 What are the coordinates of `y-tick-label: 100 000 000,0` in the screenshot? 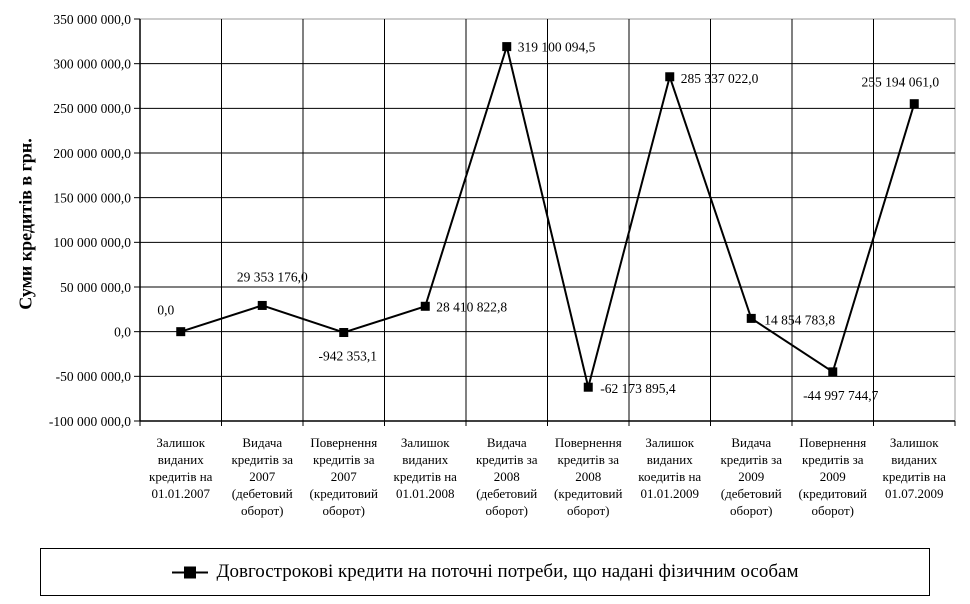 It's located at (92, 242).